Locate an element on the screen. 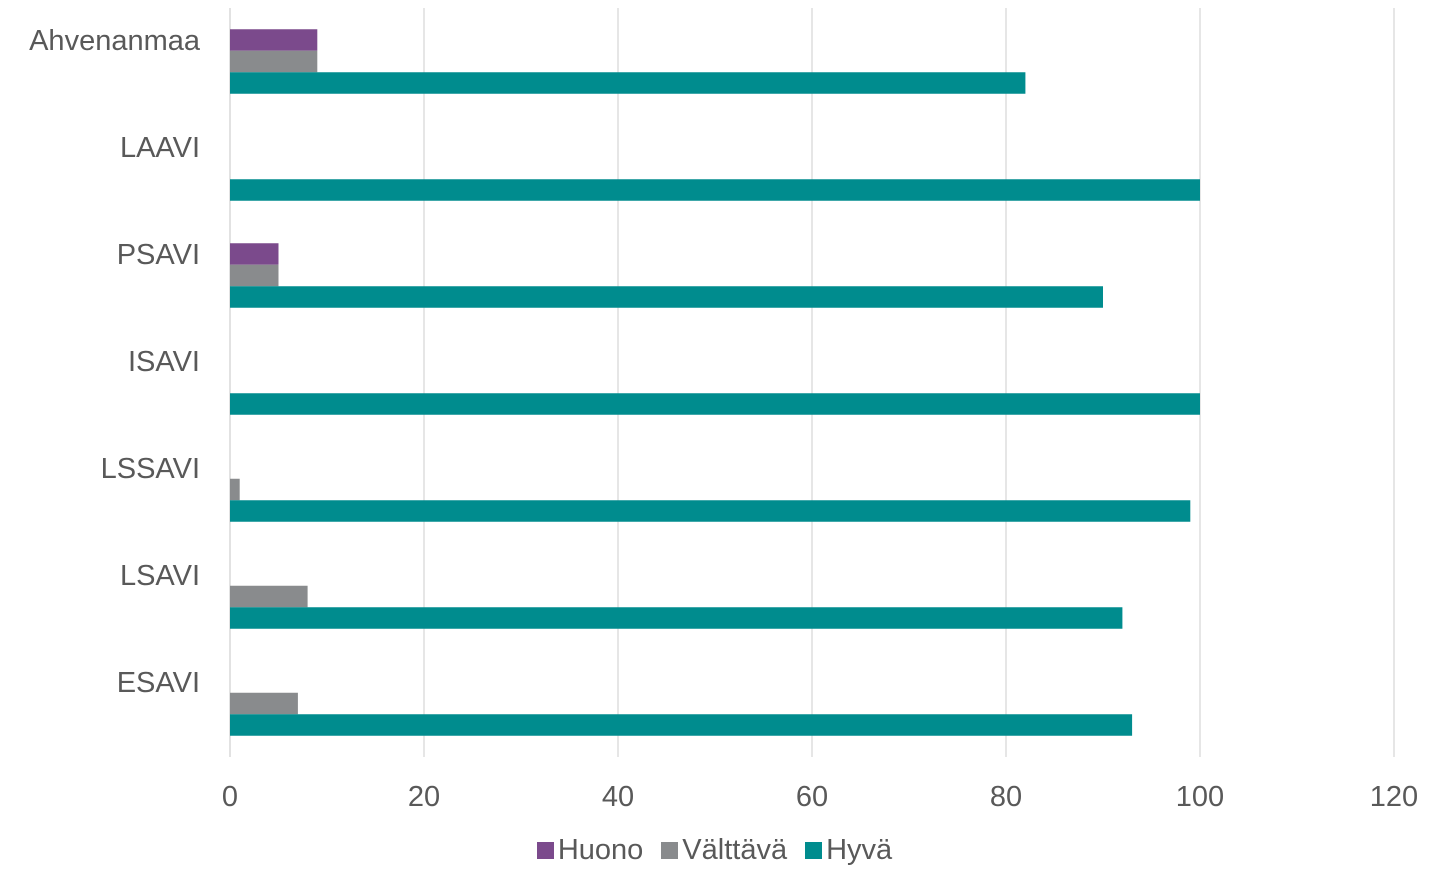 This screenshot has width=1429, height=869. bar-hyv--lsavi is located at coordinates (676, 618).